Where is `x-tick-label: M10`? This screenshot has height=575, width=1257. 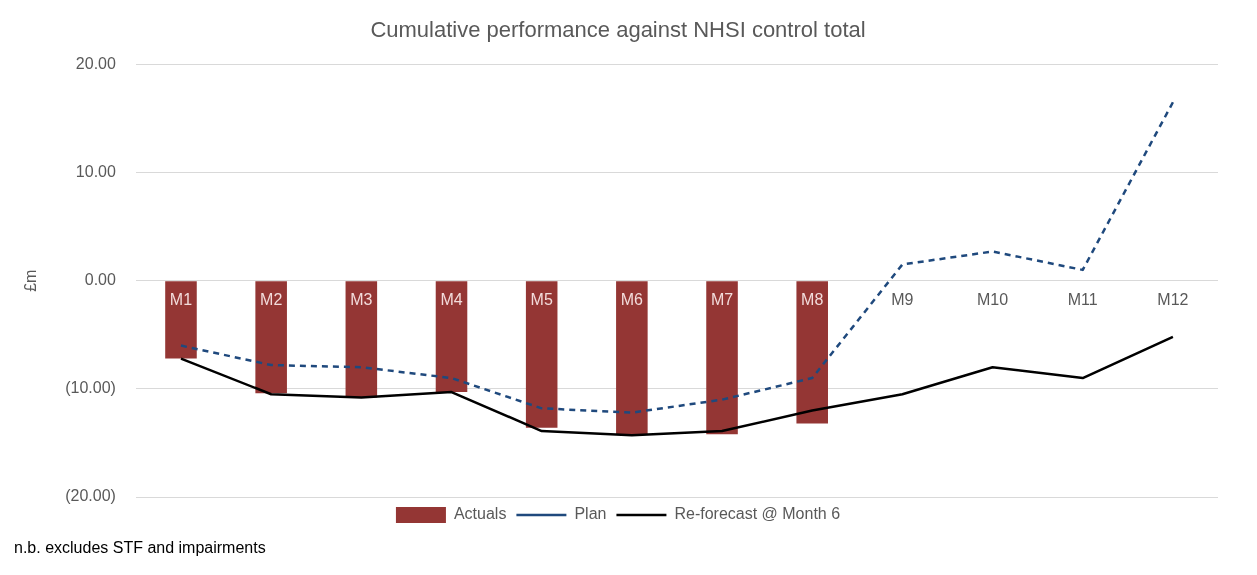
x-tick-label: M10 is located at coordinates (993, 300).